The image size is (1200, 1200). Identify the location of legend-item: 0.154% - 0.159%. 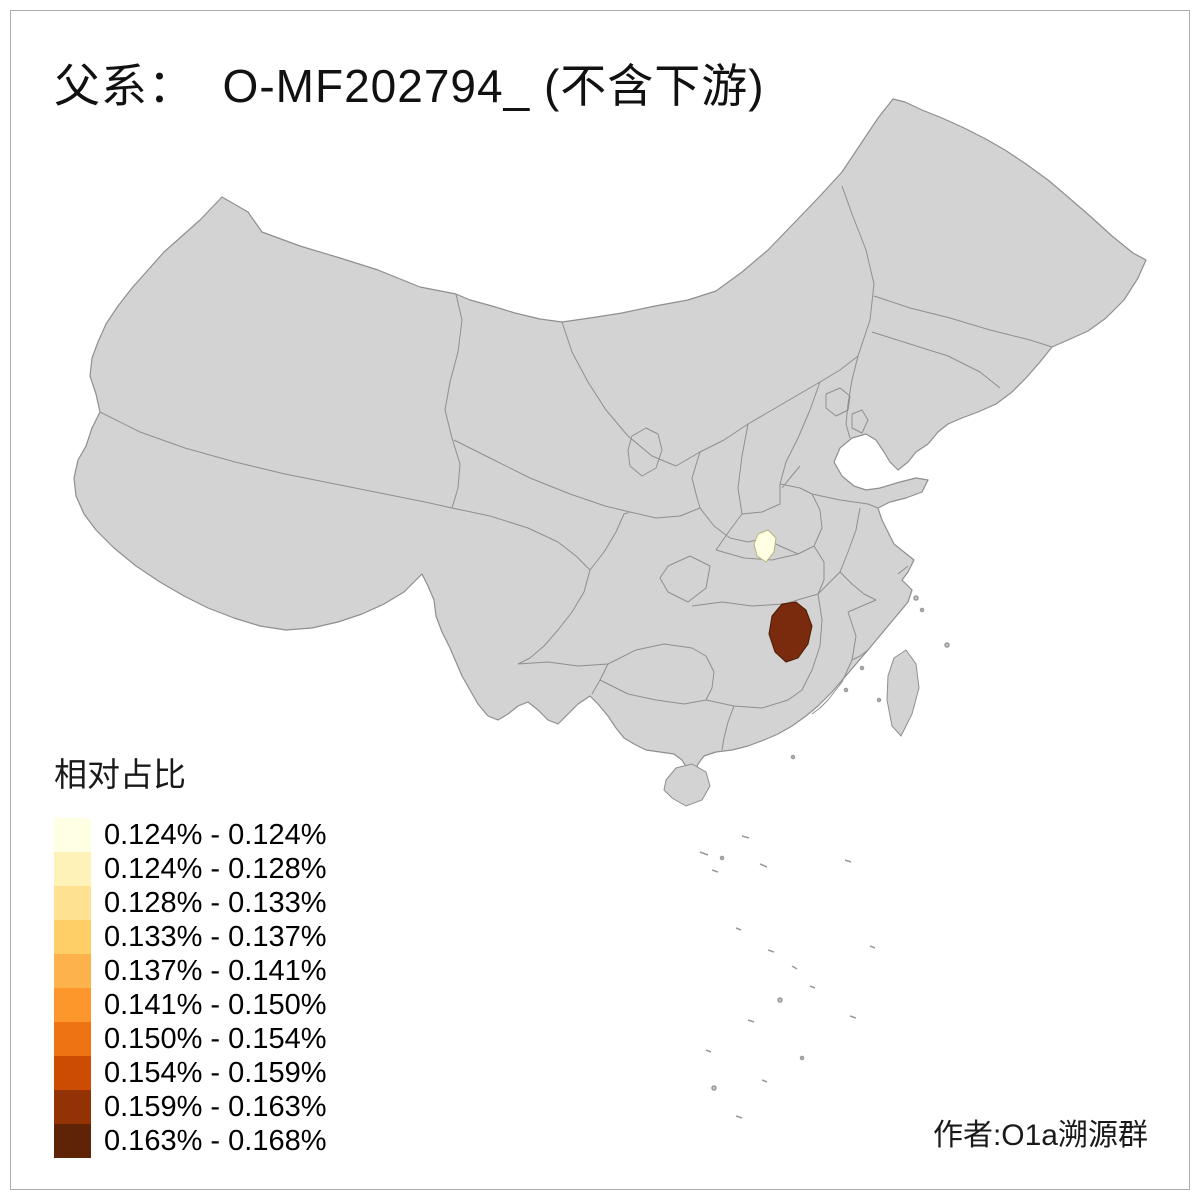
(190, 1073).